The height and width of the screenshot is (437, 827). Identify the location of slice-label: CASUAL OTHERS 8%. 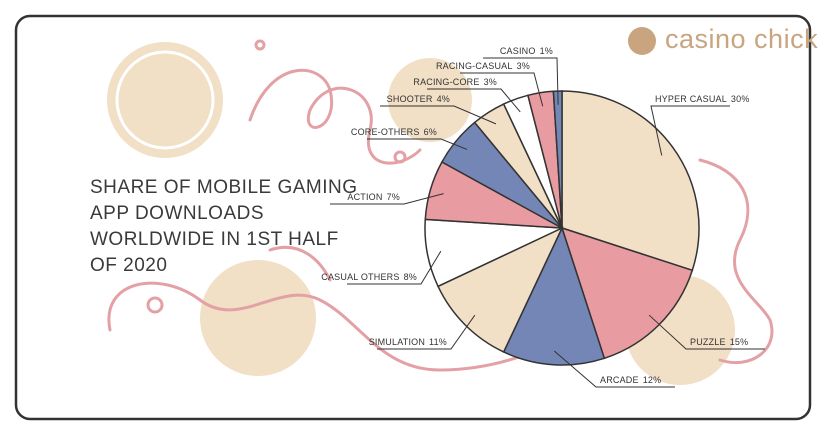
(369, 277).